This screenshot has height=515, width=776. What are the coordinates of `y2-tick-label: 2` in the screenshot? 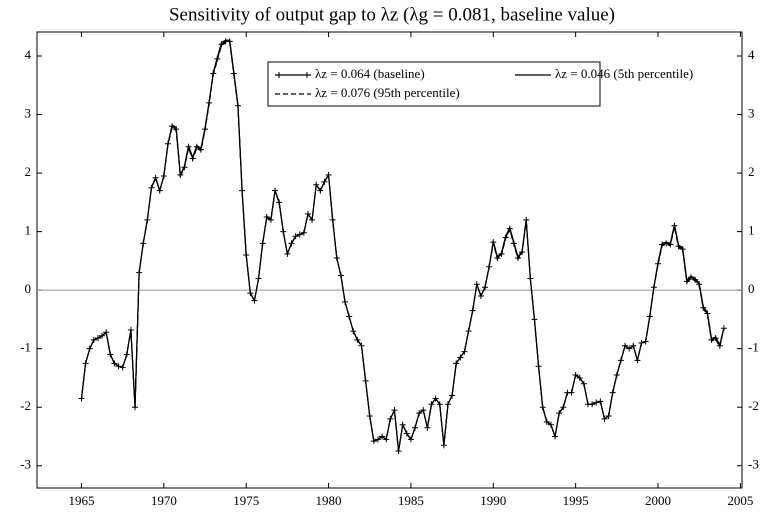 It's located at (751, 171).